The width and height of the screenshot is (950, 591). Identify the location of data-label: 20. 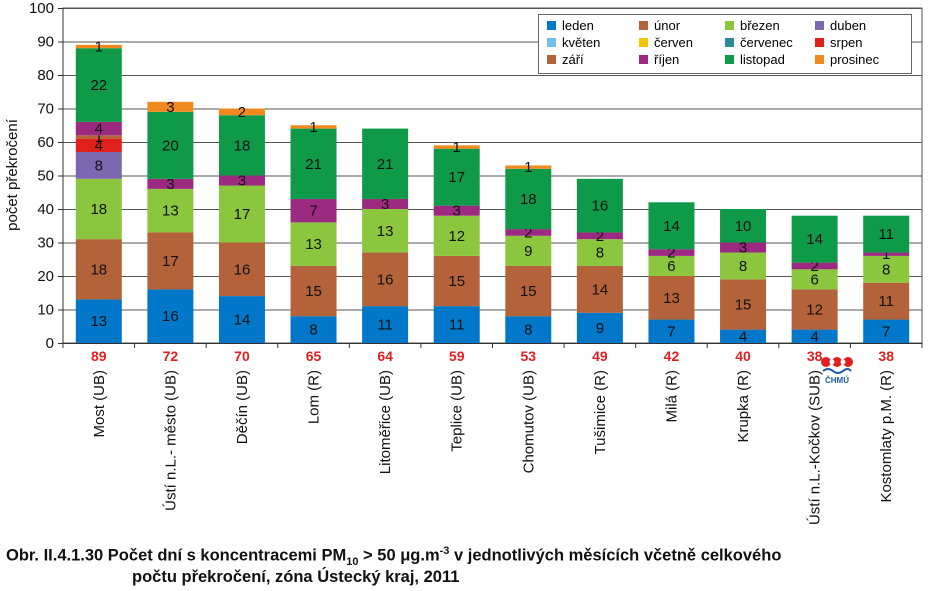
(170, 145).